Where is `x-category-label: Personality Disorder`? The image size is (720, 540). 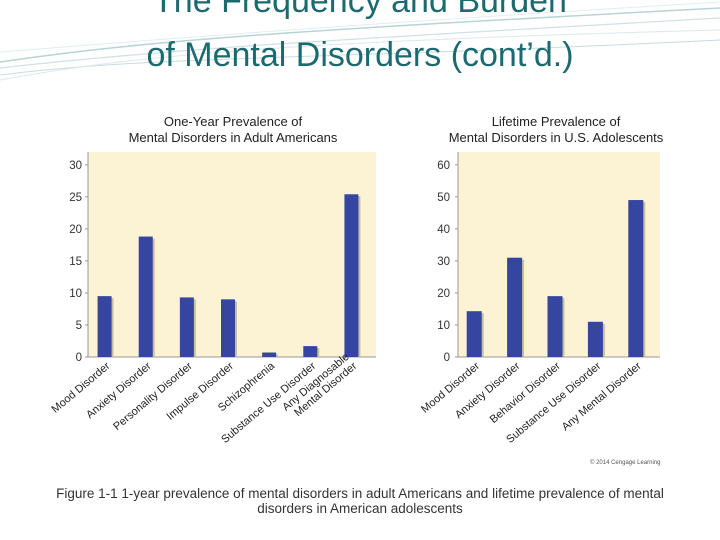
x-category-label: Personality Disorder is located at coordinates (153, 396).